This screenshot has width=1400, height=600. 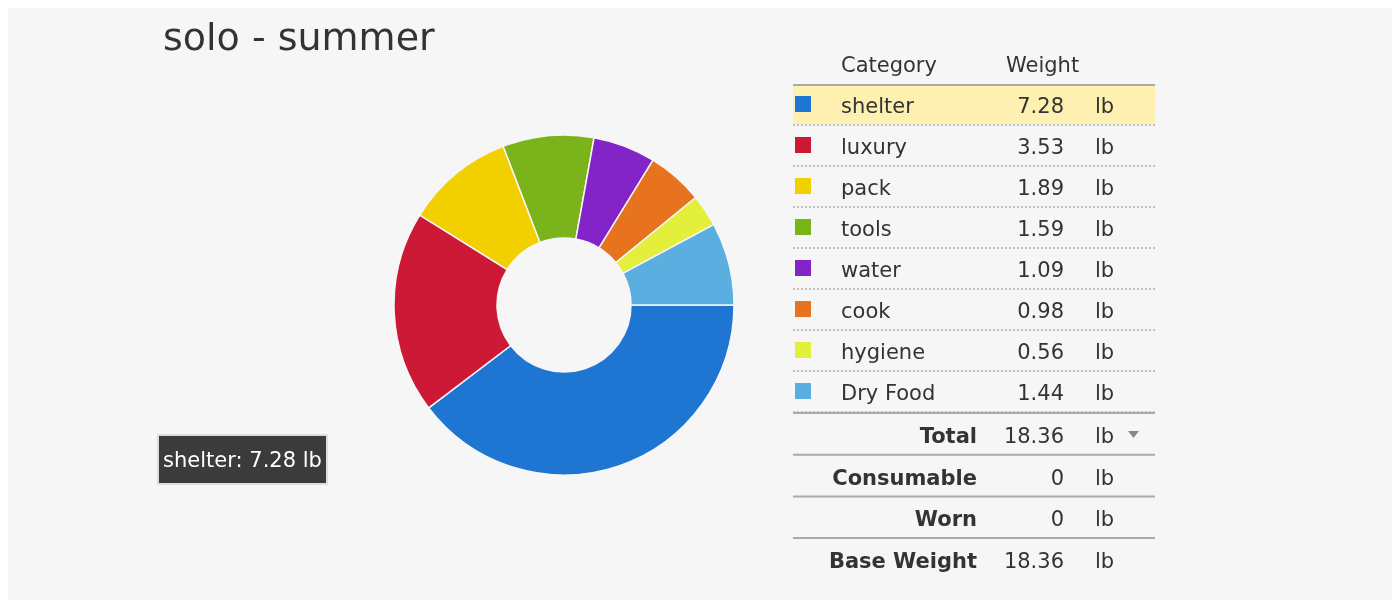 I want to click on legend-label: shelter, so click(x=878, y=106).